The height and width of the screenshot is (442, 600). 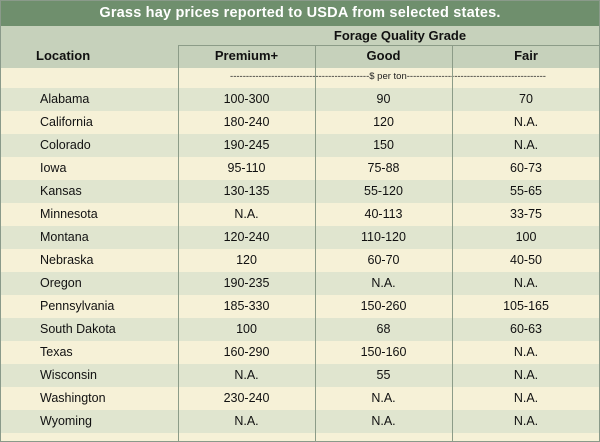 I want to click on table-row: Colorado 190-245 150 N.A., so click(x=300, y=145).